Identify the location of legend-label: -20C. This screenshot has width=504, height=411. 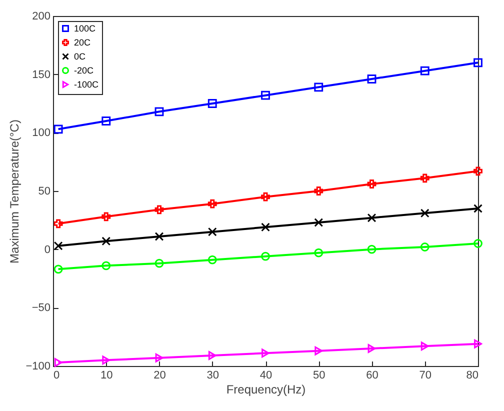
(84, 71).